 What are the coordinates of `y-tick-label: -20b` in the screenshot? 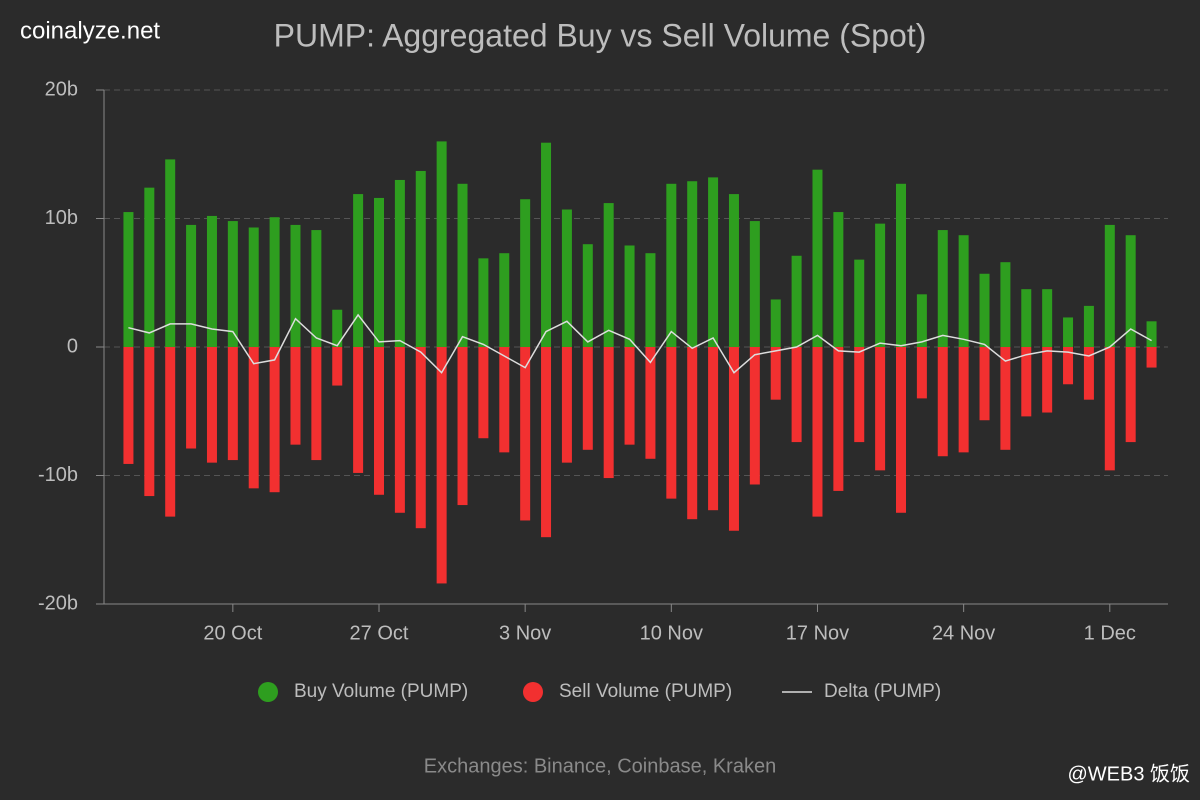 It's located at (58, 603).